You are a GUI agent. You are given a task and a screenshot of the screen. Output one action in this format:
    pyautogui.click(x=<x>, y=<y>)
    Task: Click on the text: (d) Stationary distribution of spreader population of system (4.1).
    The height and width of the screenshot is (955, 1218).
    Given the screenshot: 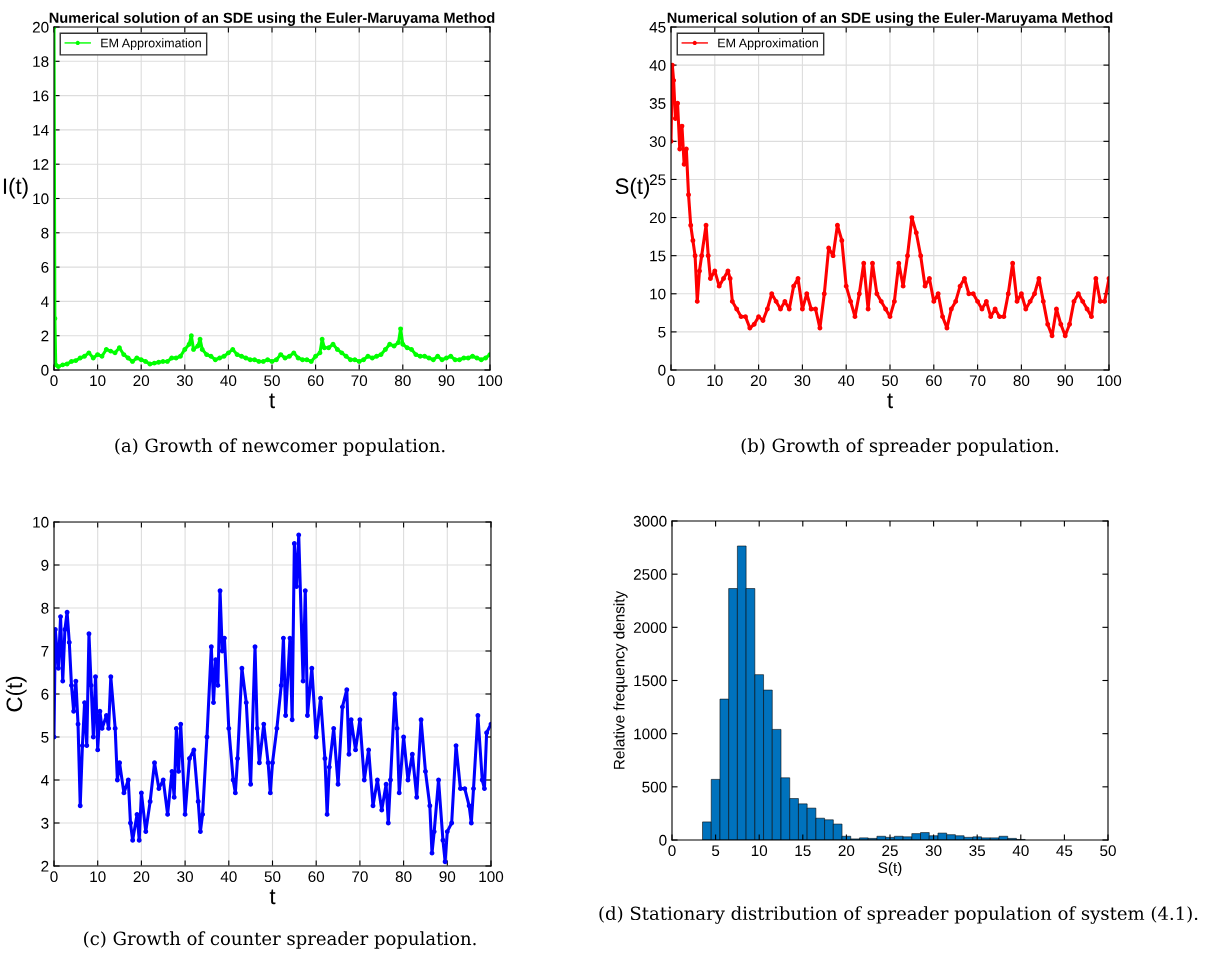 What is the action you would take?
    pyautogui.click(x=898, y=915)
    